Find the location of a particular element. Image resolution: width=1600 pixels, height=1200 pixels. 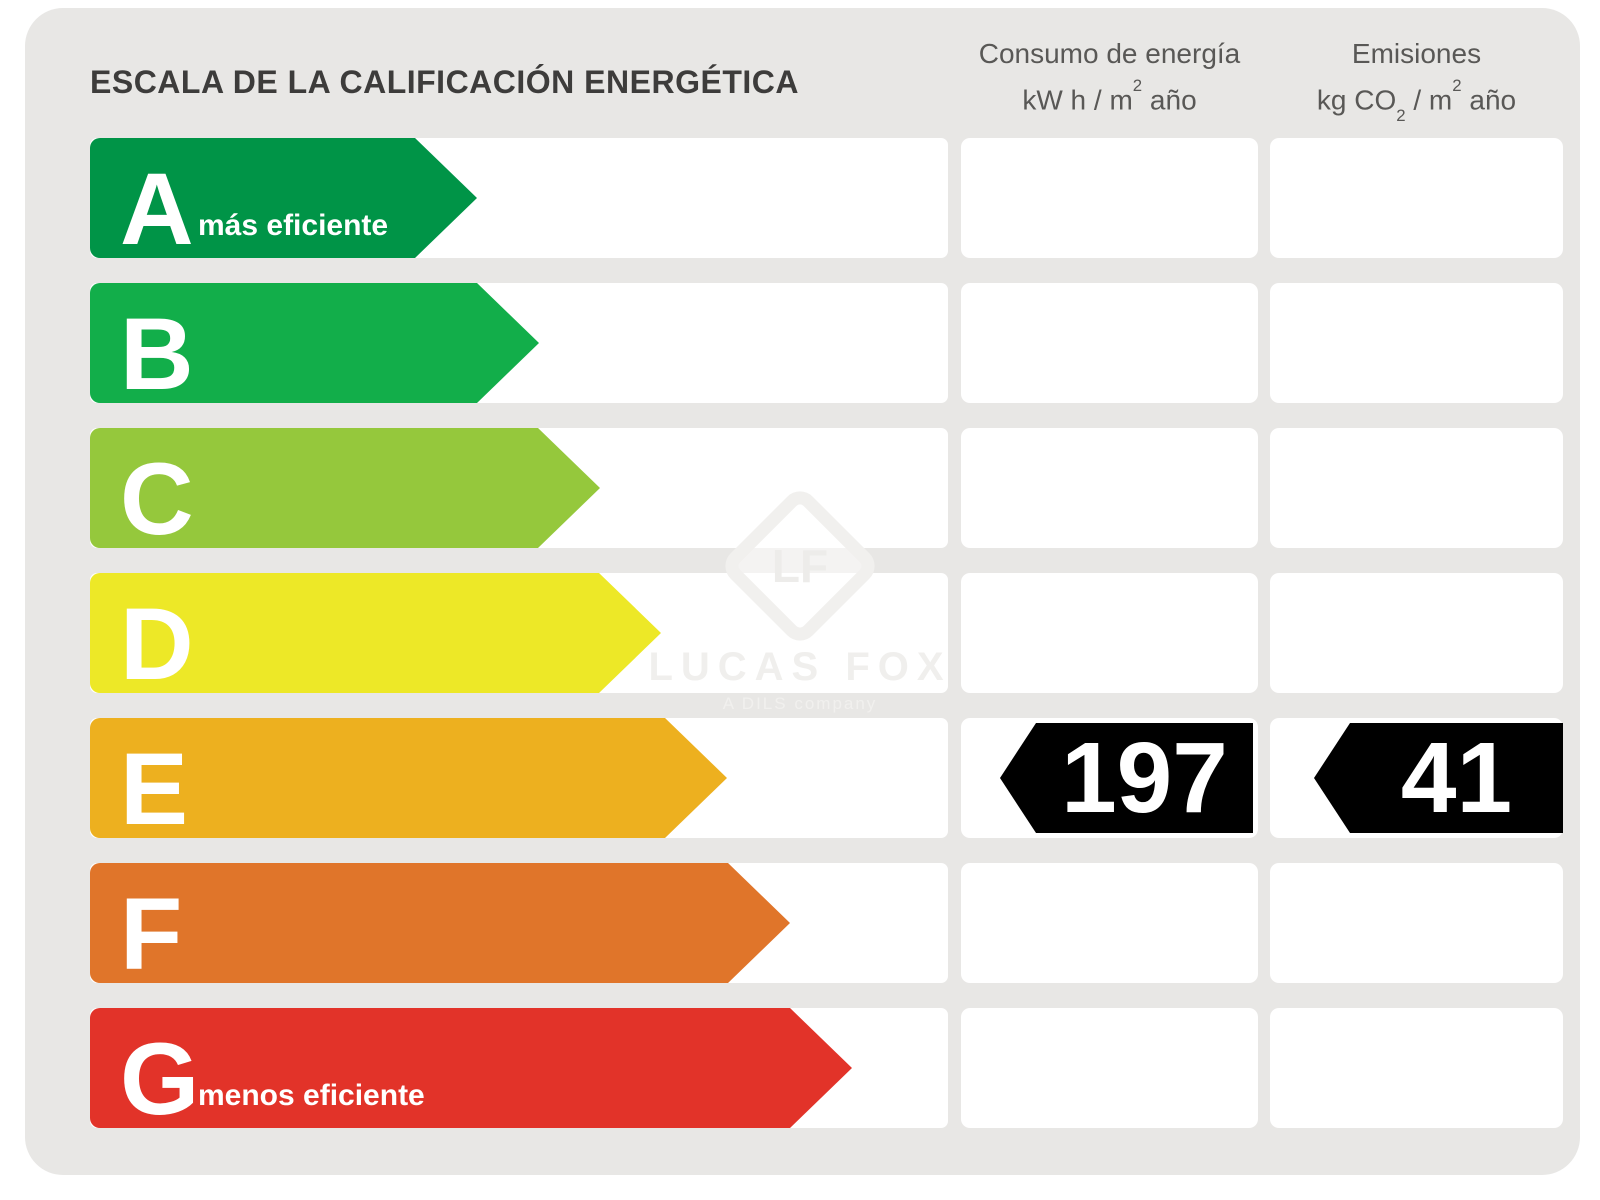

grade-letter: G is located at coordinates (160, 1079).